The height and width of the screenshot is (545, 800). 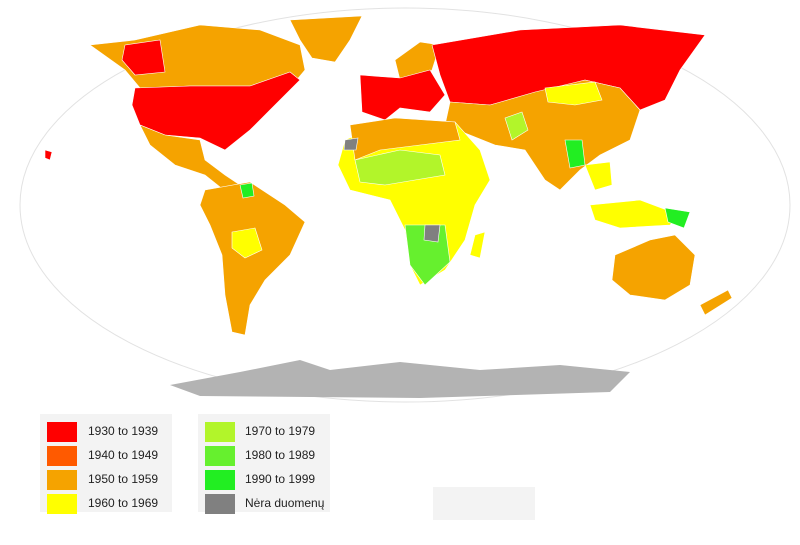 I want to click on legend-label: 1950 to 1959, so click(x=123, y=479).